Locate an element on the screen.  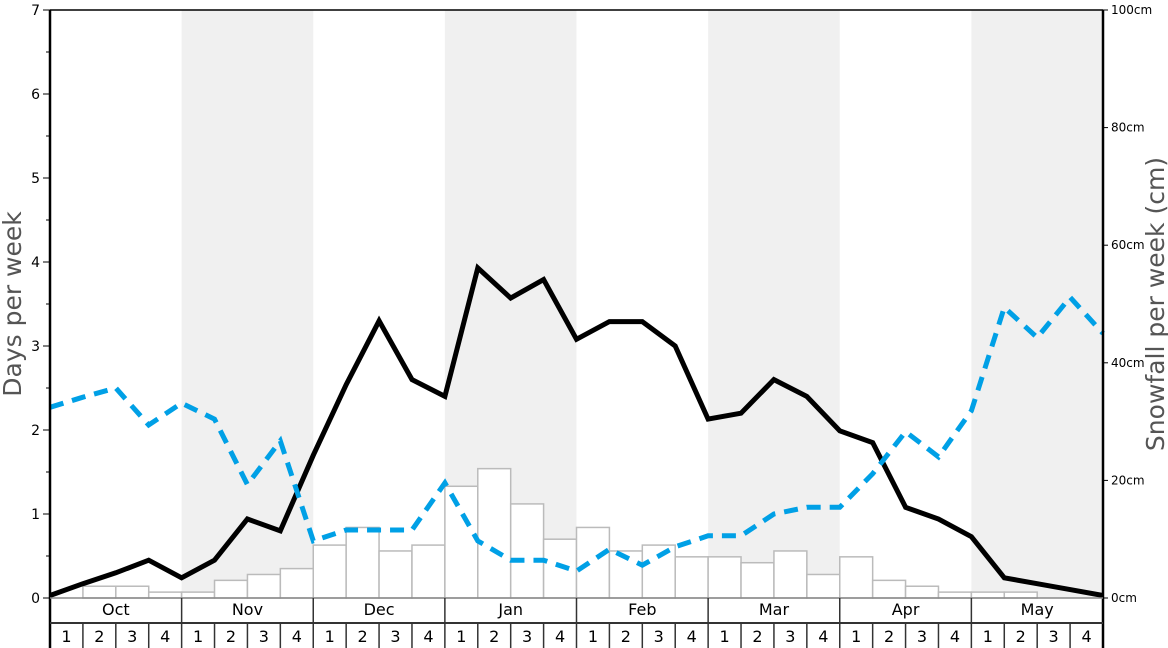
y2-tick-label: 60cm is located at coordinates (1128, 245).